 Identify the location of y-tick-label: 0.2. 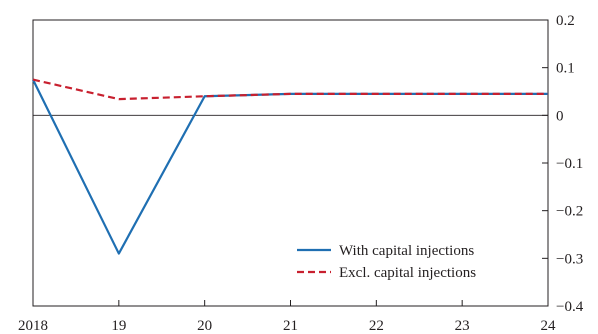
(565, 21).